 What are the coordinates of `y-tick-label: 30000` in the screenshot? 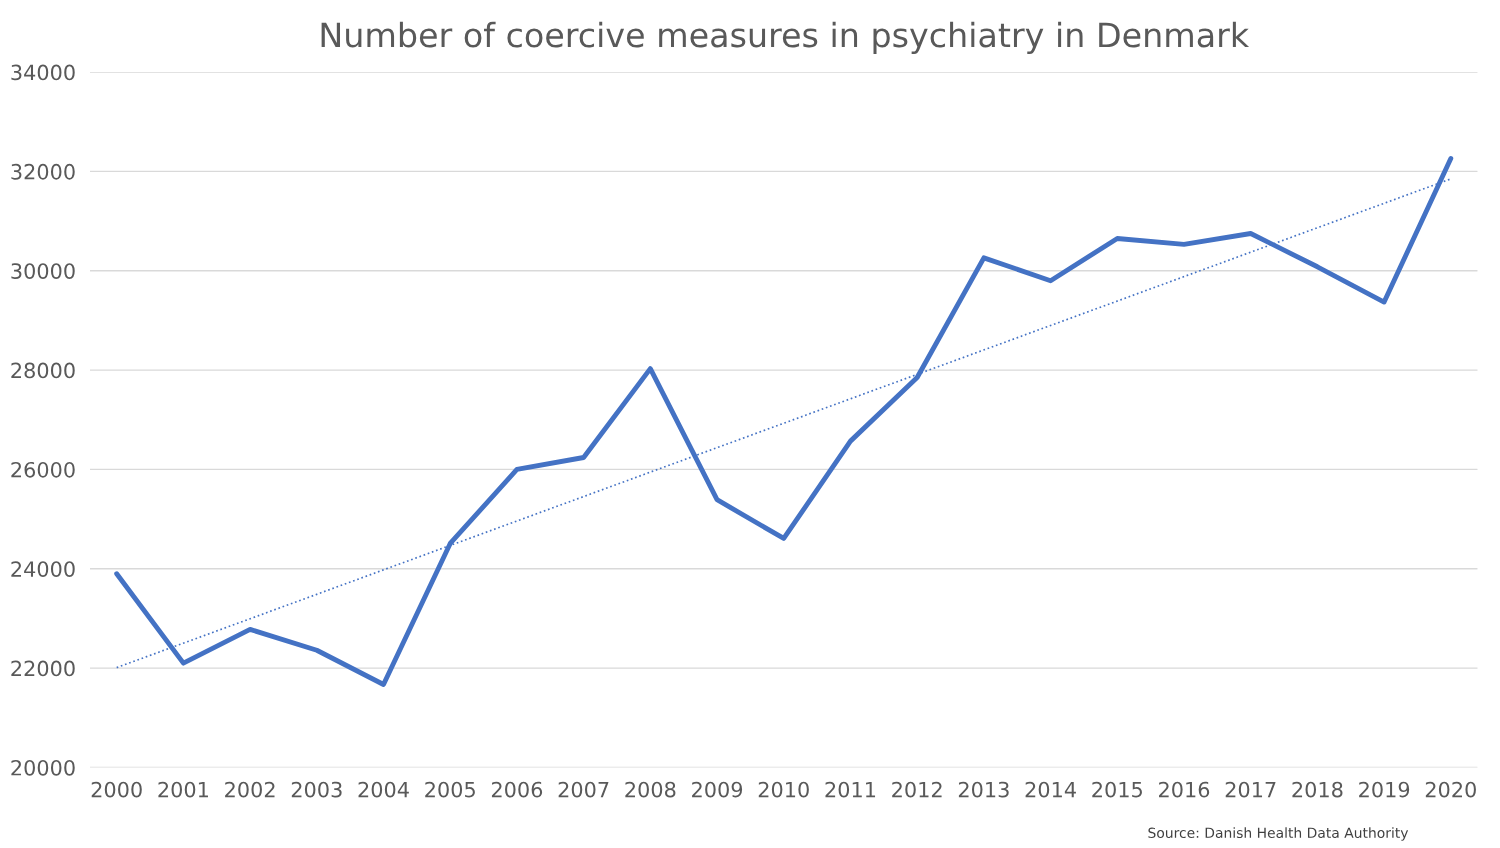 It's located at (43, 271).